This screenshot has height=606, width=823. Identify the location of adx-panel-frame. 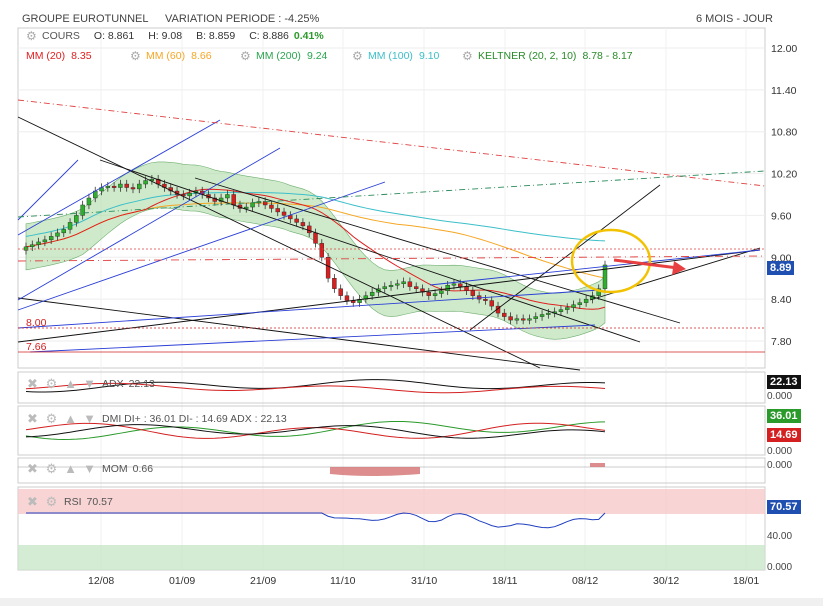
(391, 387).